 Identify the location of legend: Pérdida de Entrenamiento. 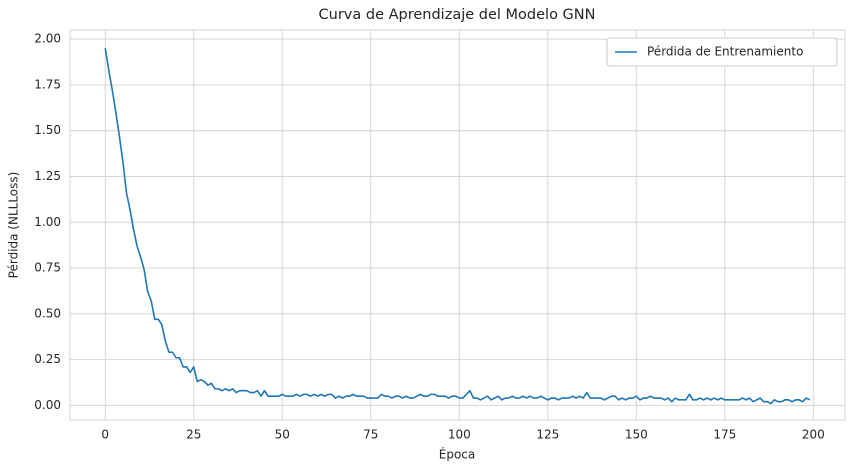
(722, 52).